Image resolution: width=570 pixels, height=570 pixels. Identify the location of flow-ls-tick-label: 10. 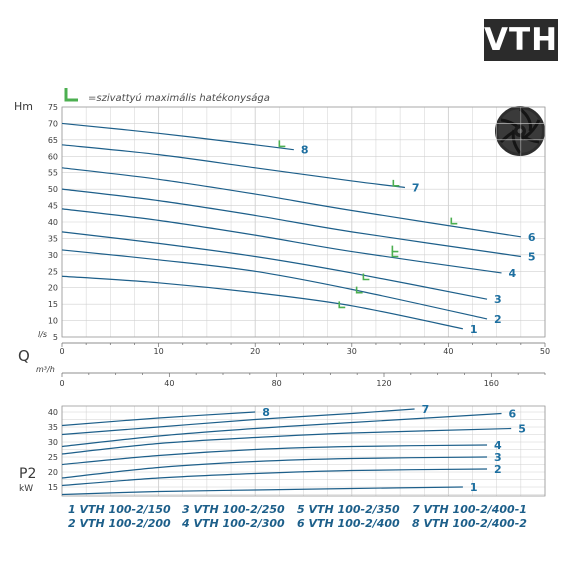
(159, 351).